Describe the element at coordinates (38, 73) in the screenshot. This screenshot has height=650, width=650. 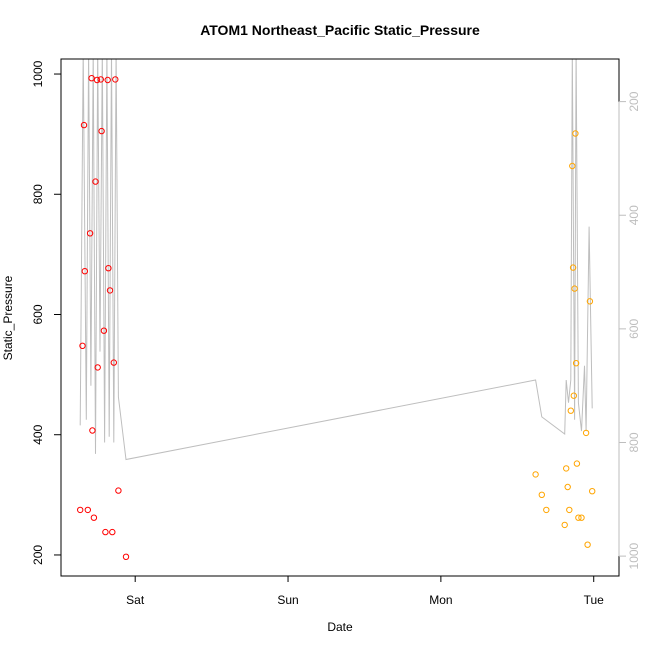
I see `y-tick-label: 1000` at that location.